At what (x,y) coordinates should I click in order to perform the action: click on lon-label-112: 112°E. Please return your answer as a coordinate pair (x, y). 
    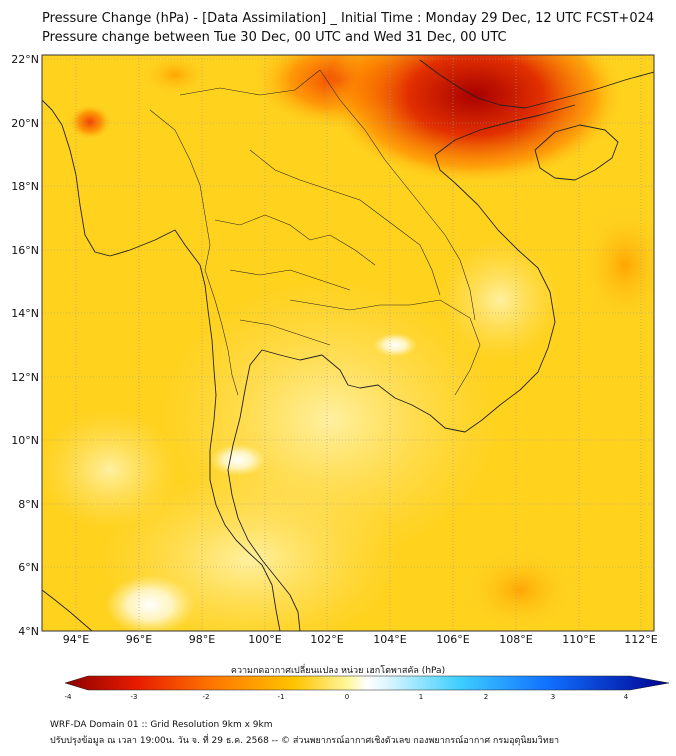
    Looking at the image, I should click on (641, 639).